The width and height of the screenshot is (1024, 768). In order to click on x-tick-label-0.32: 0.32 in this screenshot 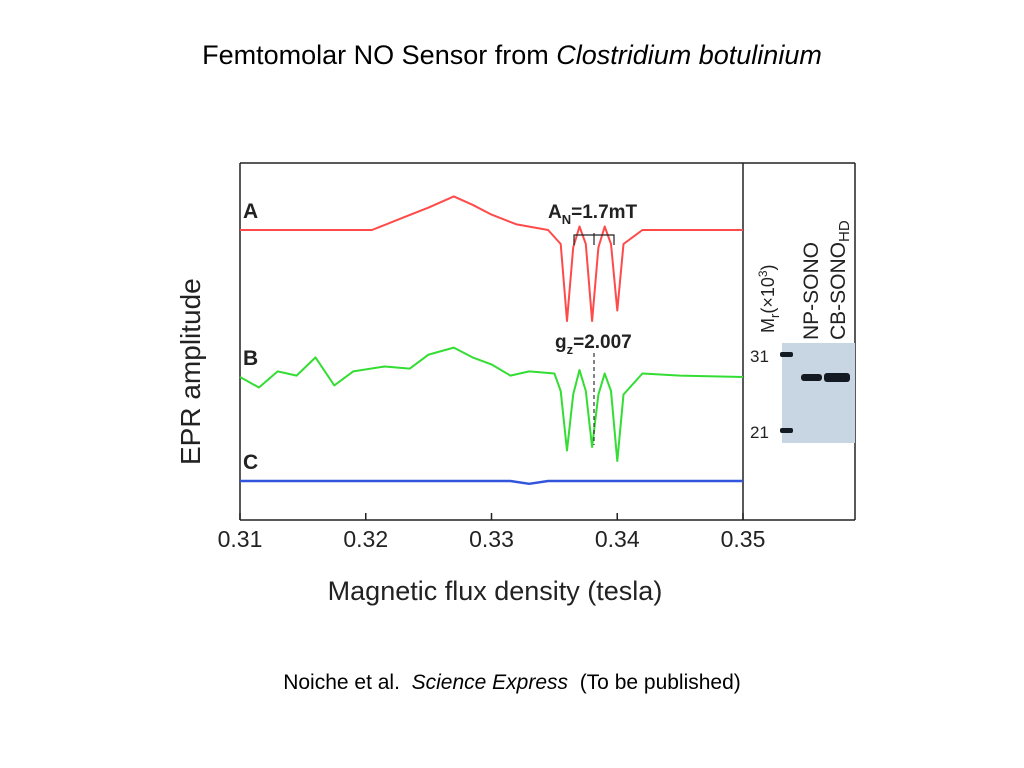, I will do `click(365, 539)`.